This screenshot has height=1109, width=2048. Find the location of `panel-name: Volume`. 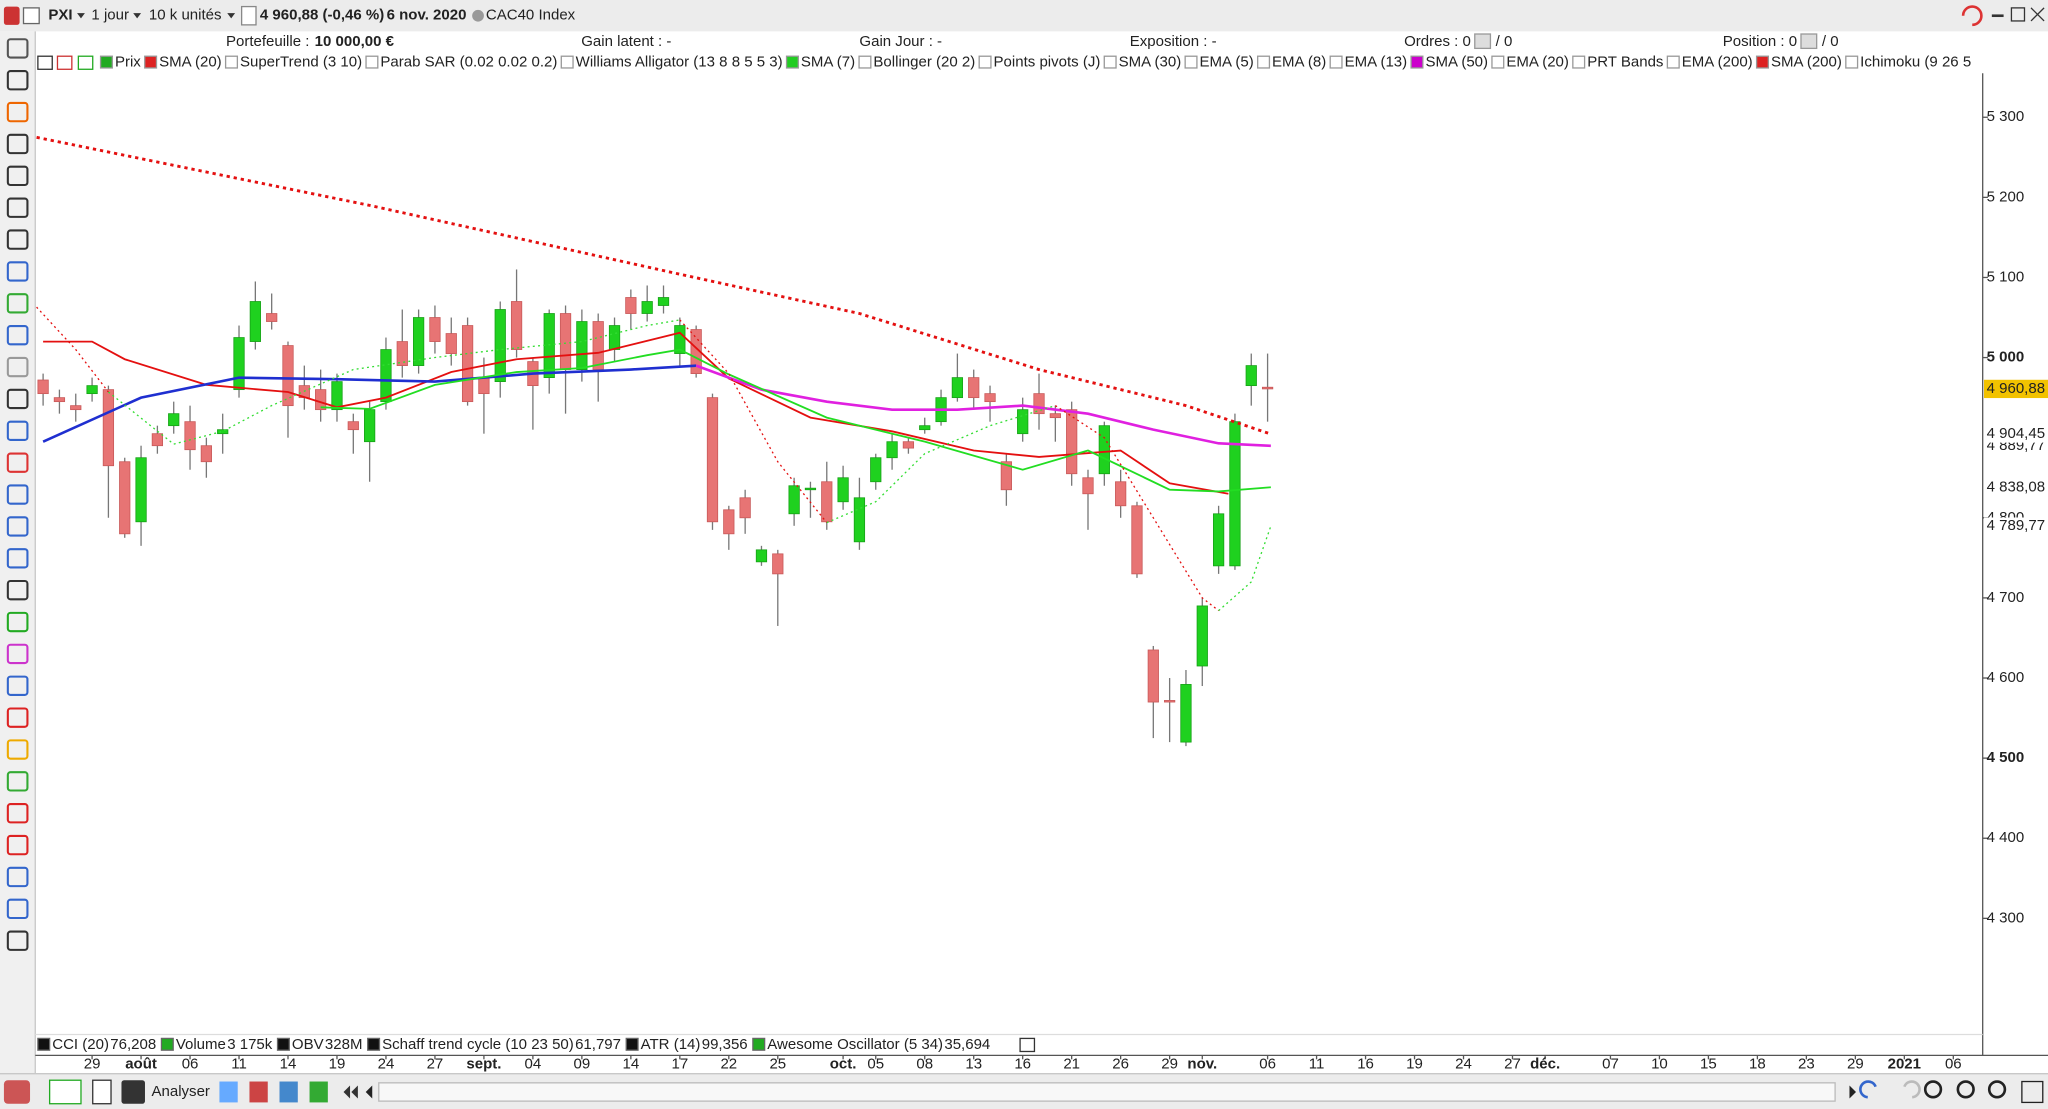

panel-name: Volume is located at coordinates (201, 1044).